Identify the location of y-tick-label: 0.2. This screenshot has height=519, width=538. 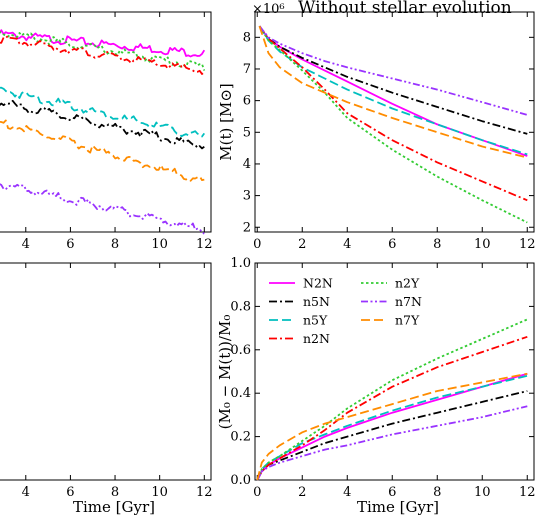
(240, 437).